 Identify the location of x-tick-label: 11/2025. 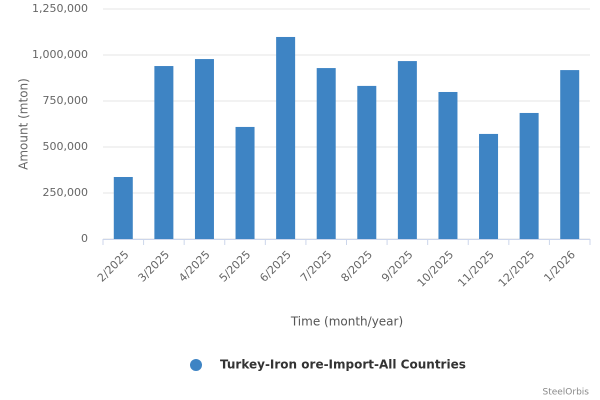
(476, 269).